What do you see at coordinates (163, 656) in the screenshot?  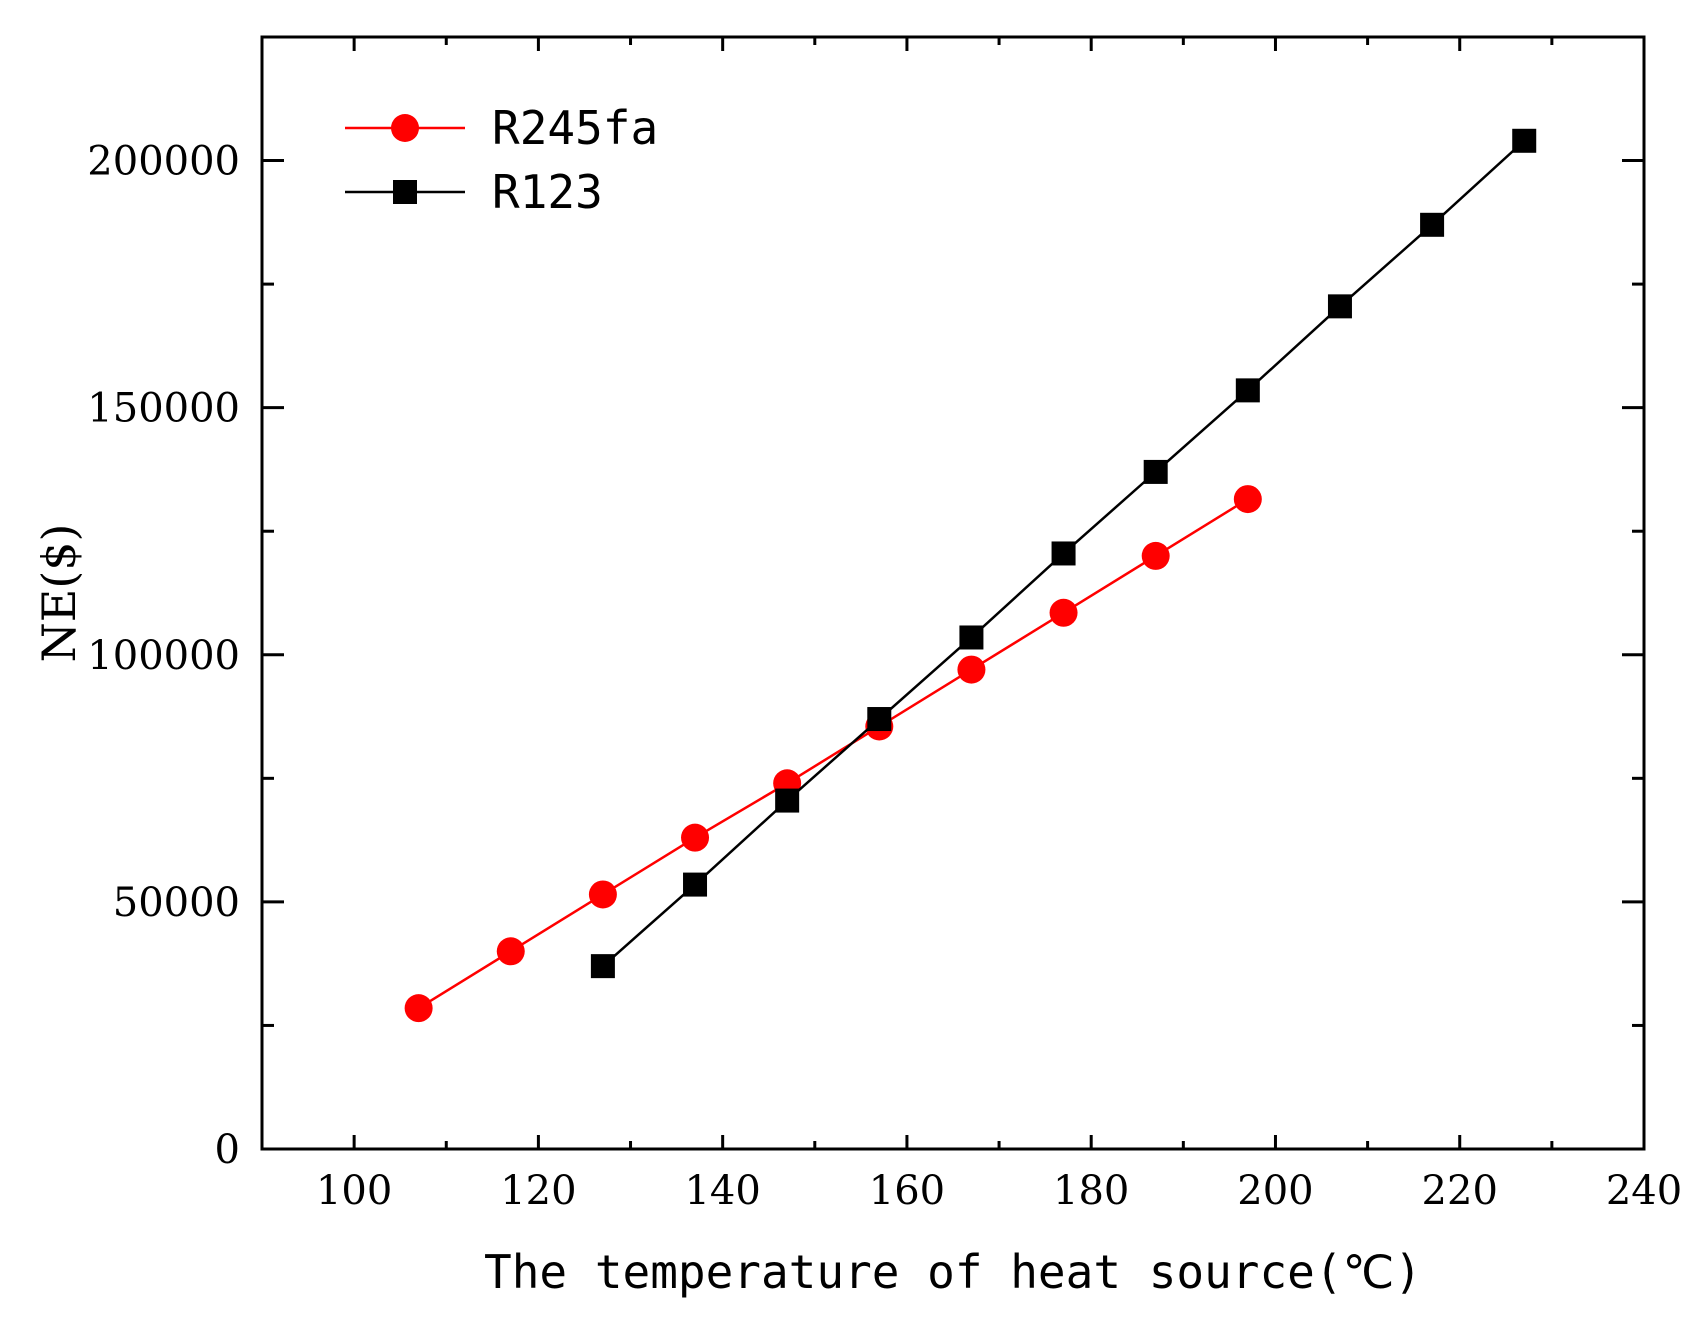 I see `y-tick-label: 100000` at bounding box center [163, 656].